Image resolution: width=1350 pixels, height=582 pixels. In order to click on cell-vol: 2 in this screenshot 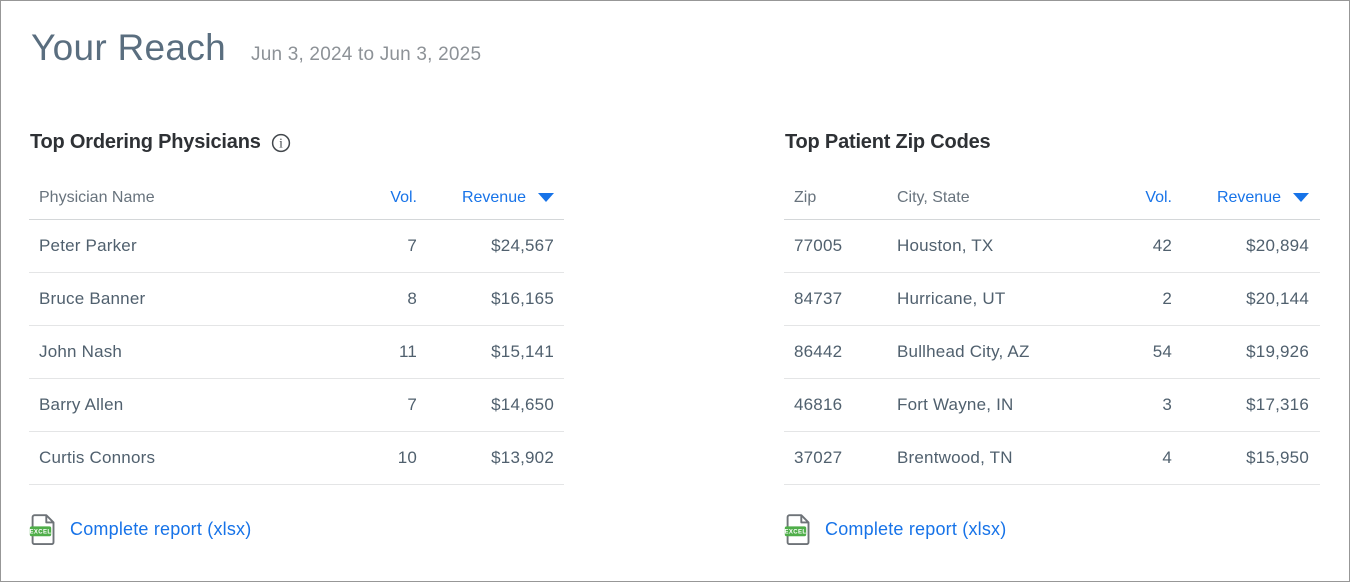, I will do `click(1132, 299)`.